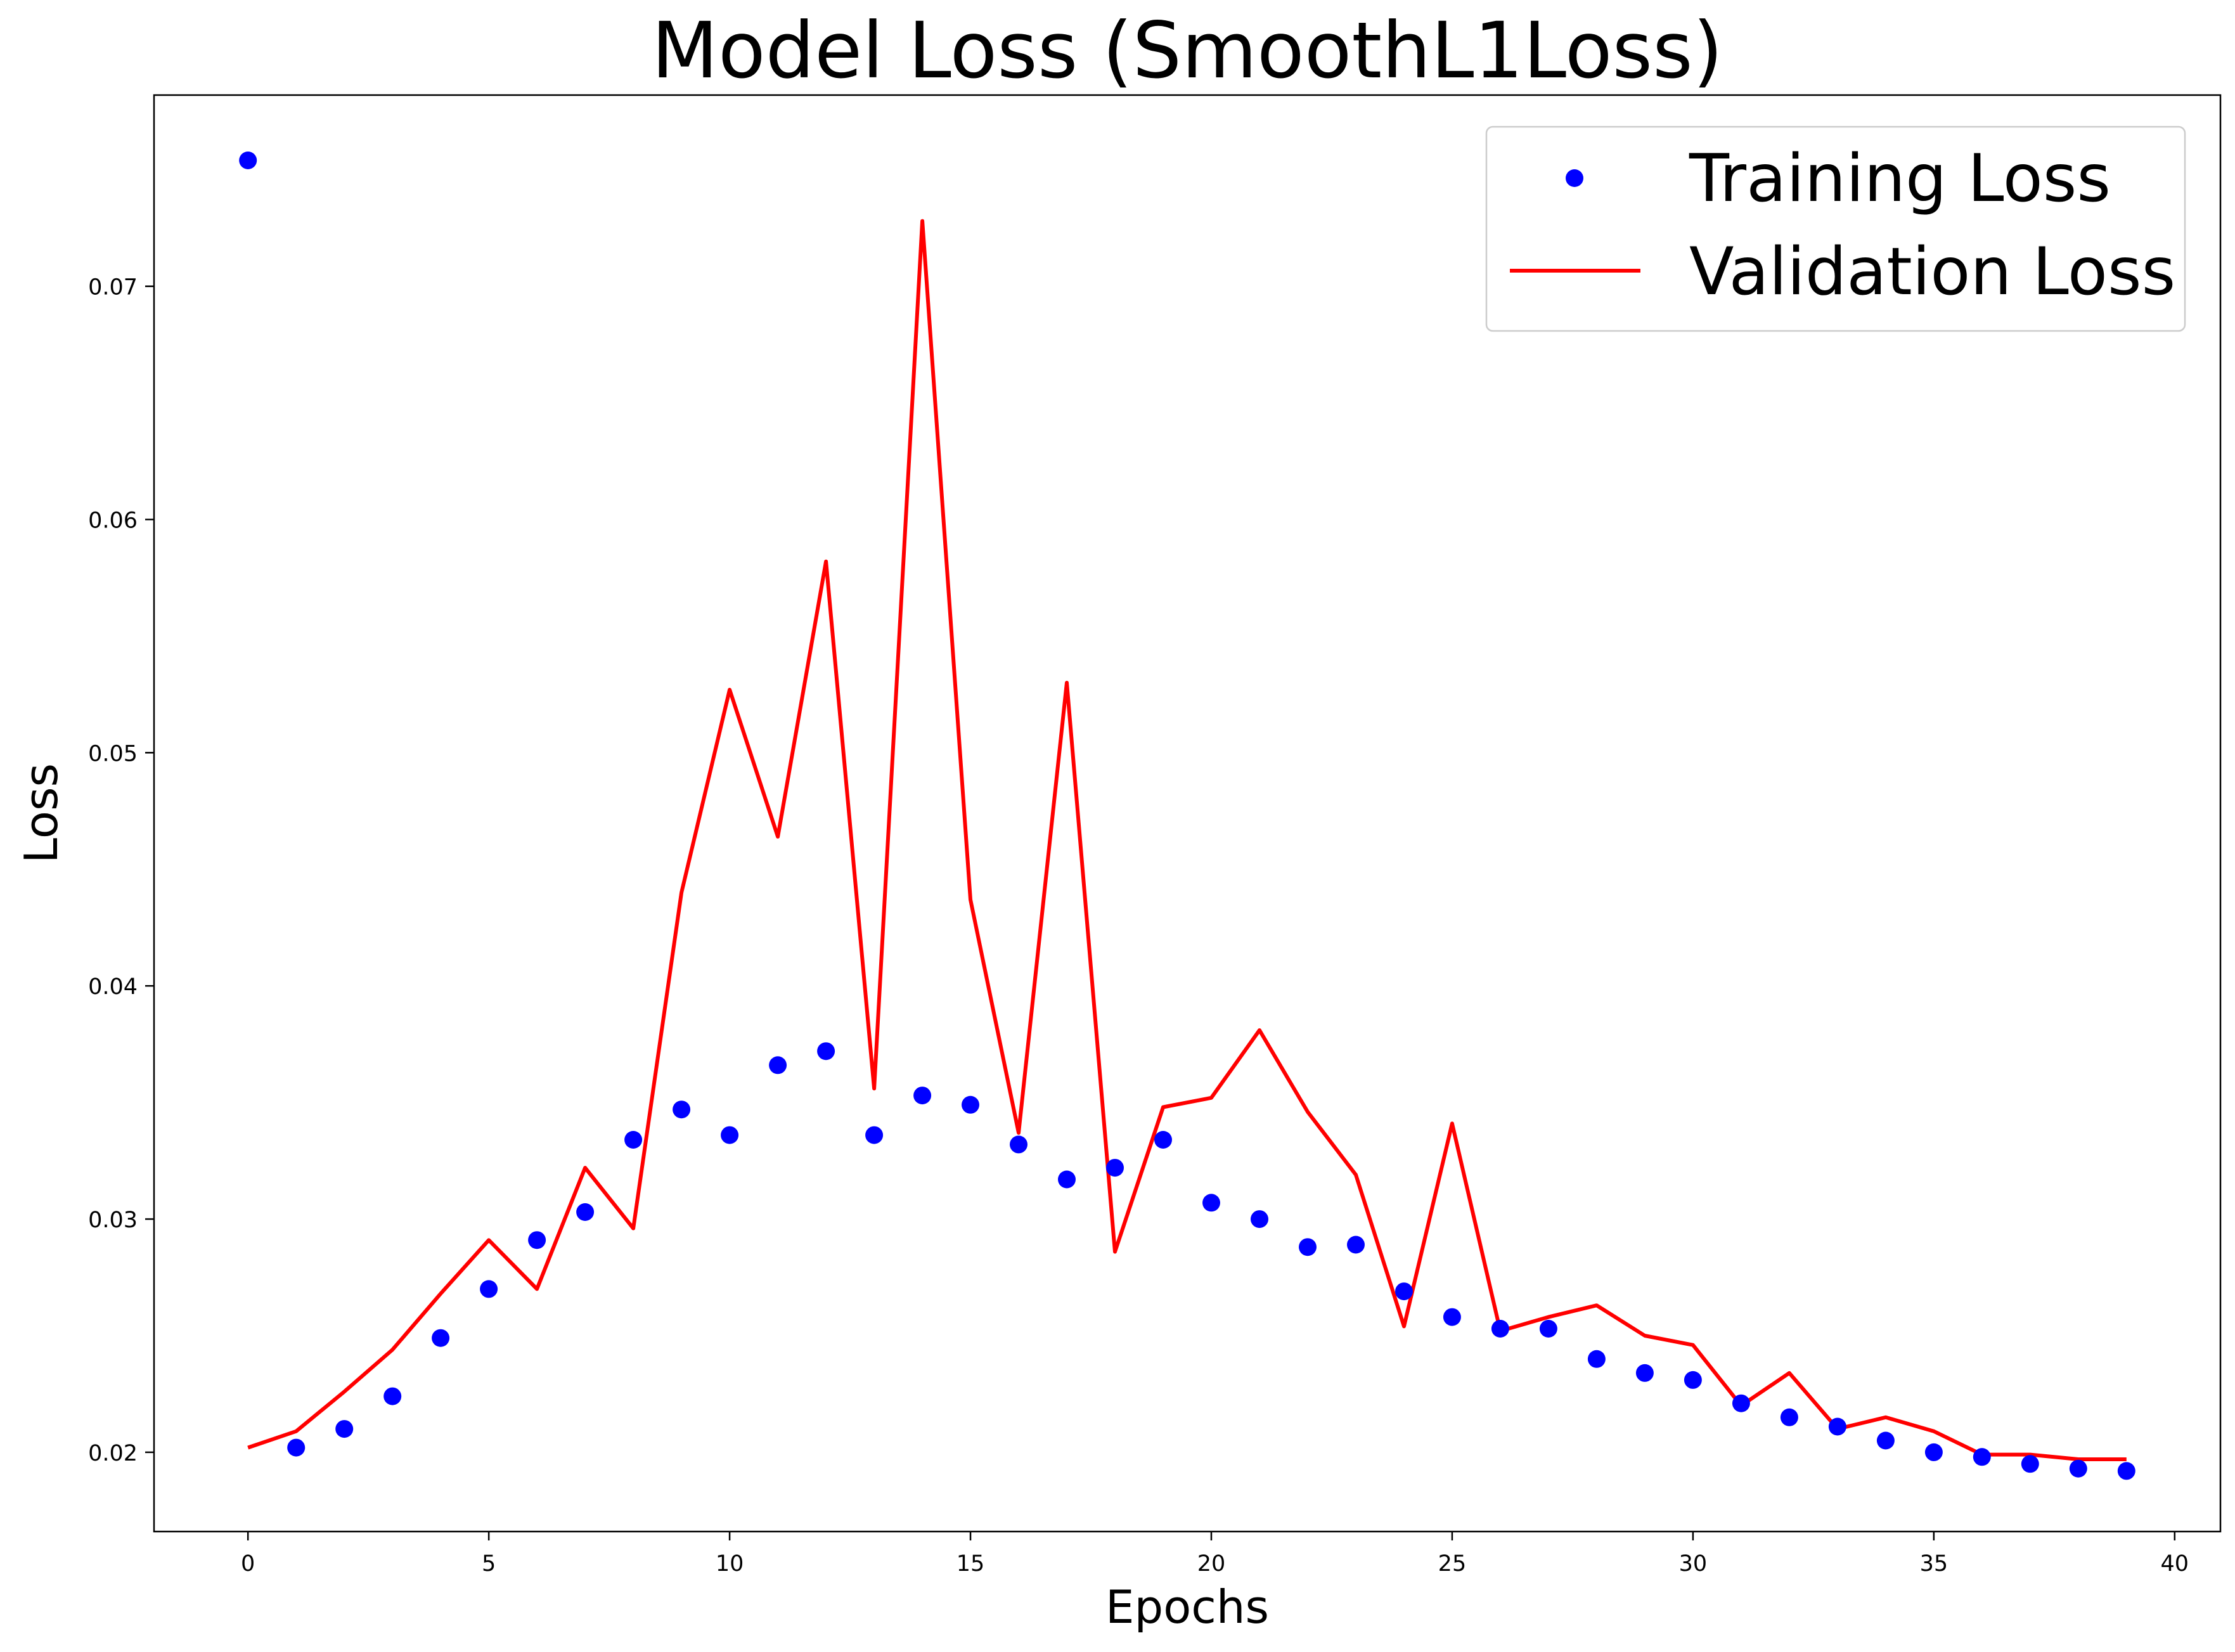  Describe the element at coordinates (1693, 1564) in the screenshot. I see `x-tick-label: 30` at that location.